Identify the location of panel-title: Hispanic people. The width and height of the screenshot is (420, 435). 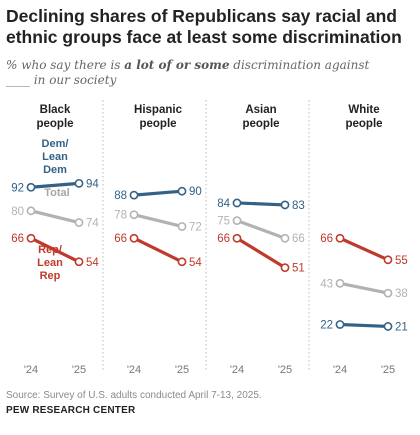
(158, 117).